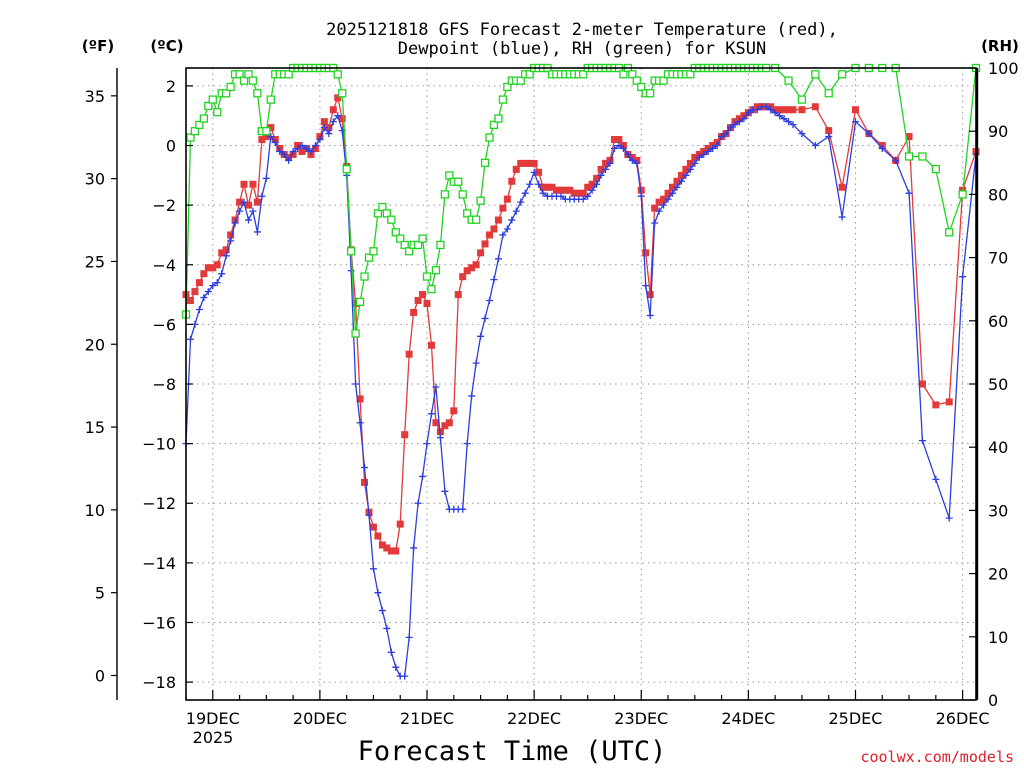 This screenshot has height=768, width=1024. What do you see at coordinates (166, 46) in the screenshot?
I see `celsius-unit-label: (ºC)` at bounding box center [166, 46].